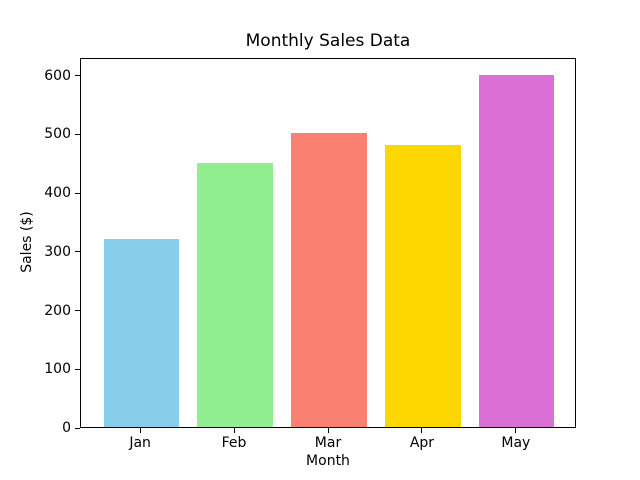  Describe the element at coordinates (517, 250) in the screenshot. I see `bar-may` at that location.